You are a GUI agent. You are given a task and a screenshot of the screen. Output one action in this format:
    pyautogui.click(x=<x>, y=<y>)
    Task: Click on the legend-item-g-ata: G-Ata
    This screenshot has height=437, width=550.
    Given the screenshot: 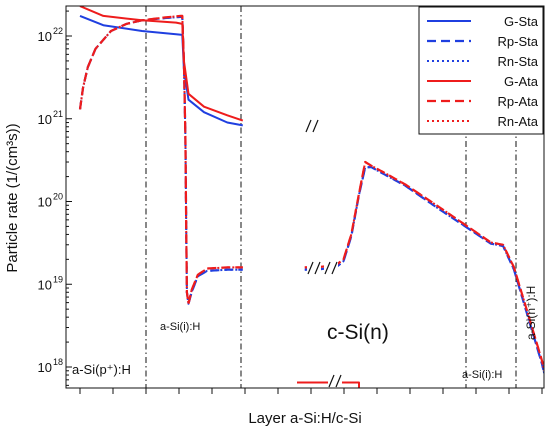 What is the action you would take?
    pyautogui.click(x=483, y=81)
    